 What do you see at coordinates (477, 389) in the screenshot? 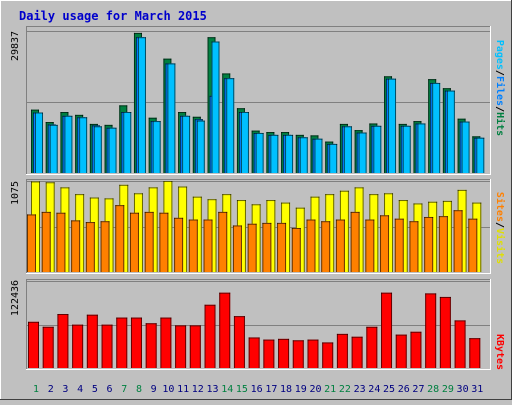
I see `day-label: 31` at bounding box center [477, 389].